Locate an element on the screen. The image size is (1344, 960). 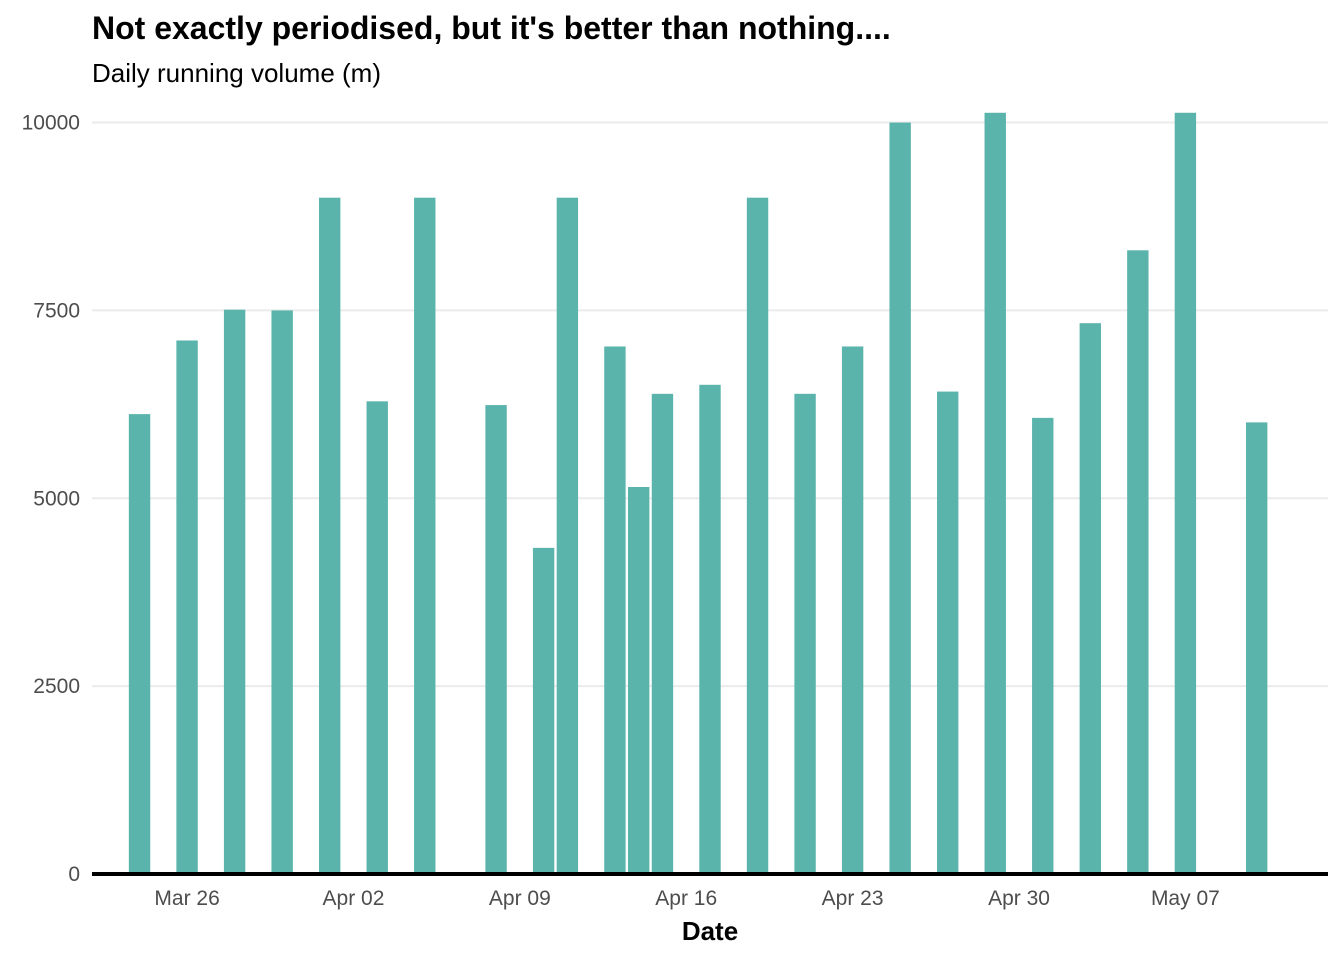
x-tick-label: Apr 16 is located at coordinates (686, 898).